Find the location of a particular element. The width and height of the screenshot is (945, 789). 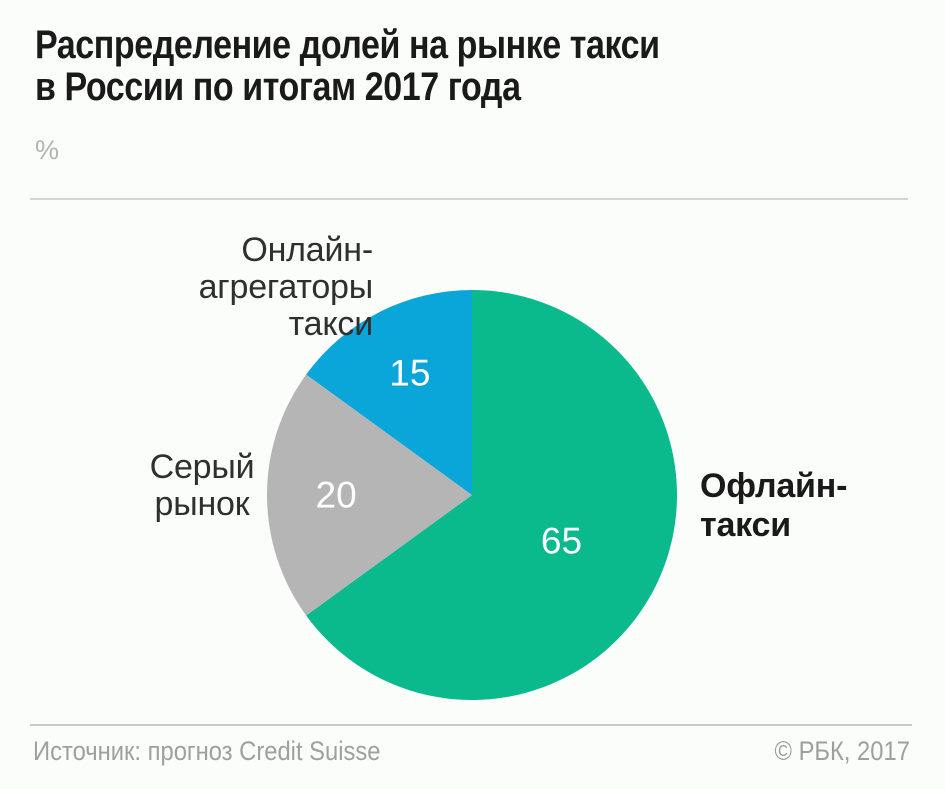

label-online-line-1: Онлайн- is located at coordinates (307, 250).